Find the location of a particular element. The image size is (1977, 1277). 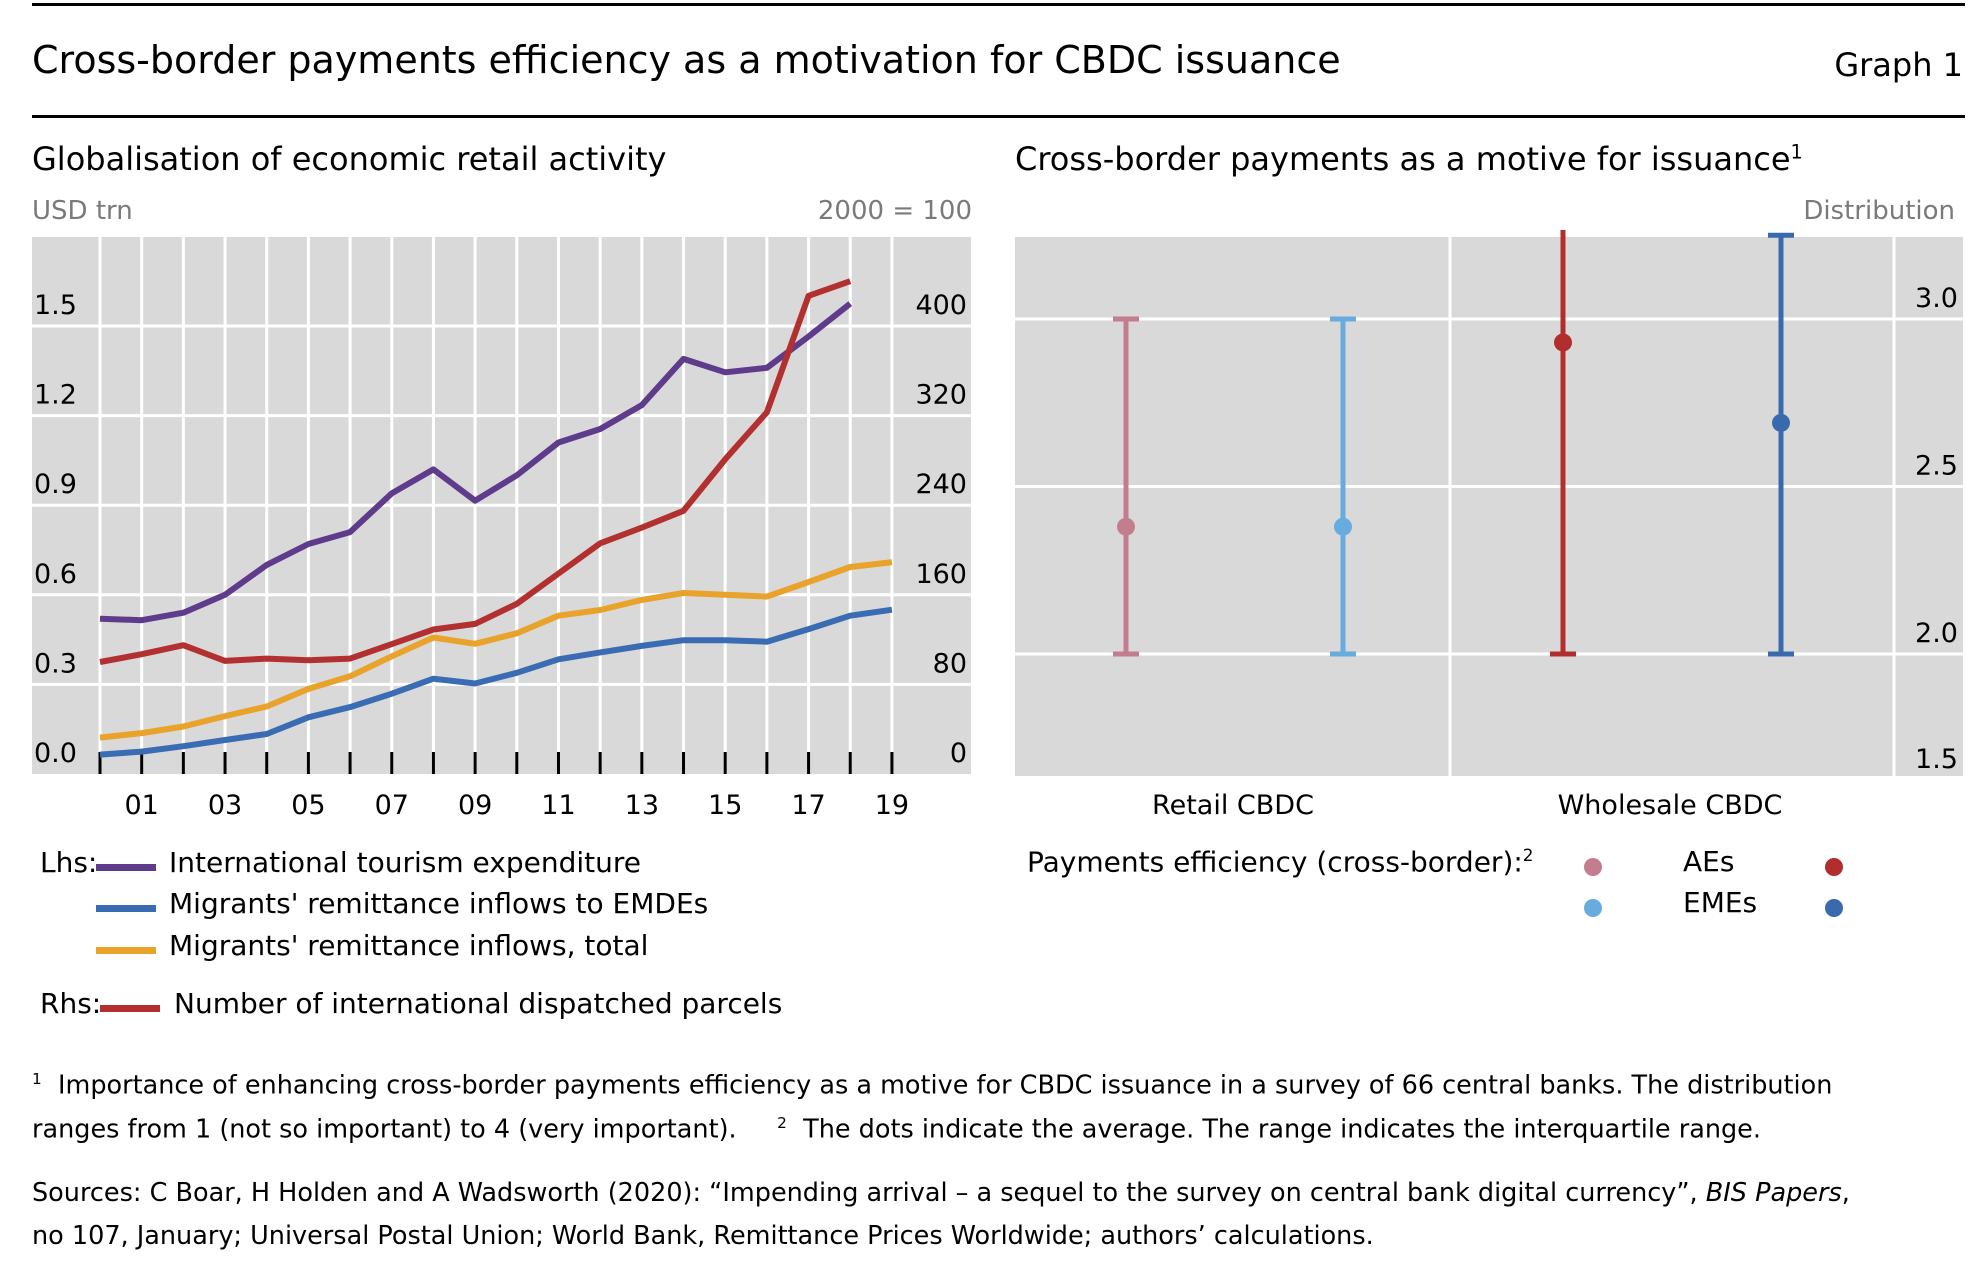

y-right-tick-label: 400 is located at coordinates (941, 305).